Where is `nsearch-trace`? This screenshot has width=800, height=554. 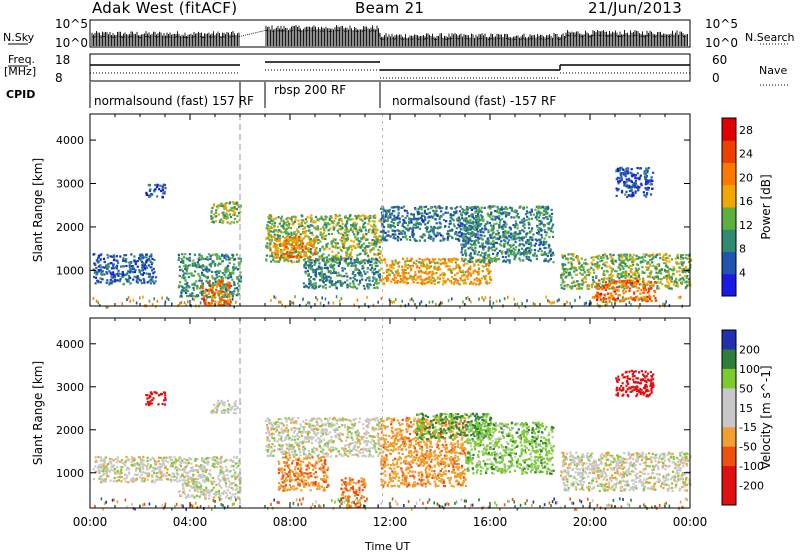
nsearch-trace is located at coordinates (389, 35).